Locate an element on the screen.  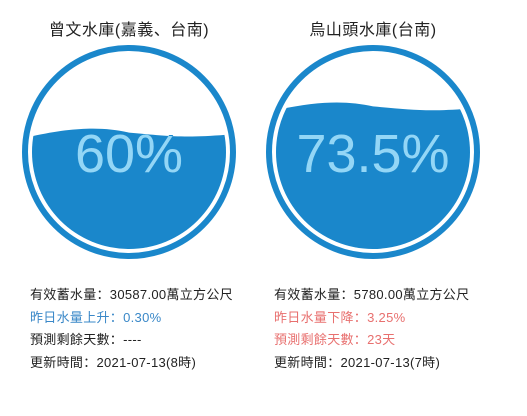
reservoir-name: 烏山頭水庫(台南) is located at coordinates (373, 30).